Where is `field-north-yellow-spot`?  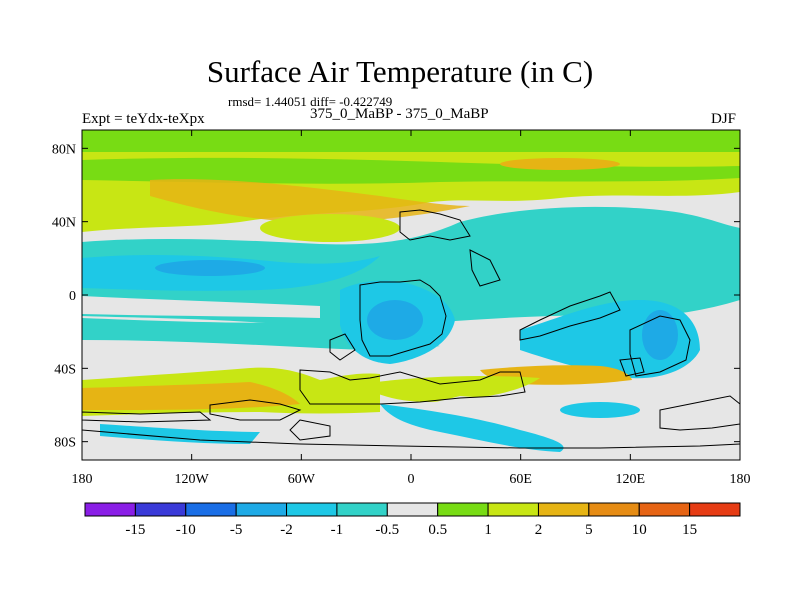
field-north-yellow-spot is located at coordinates (330, 228).